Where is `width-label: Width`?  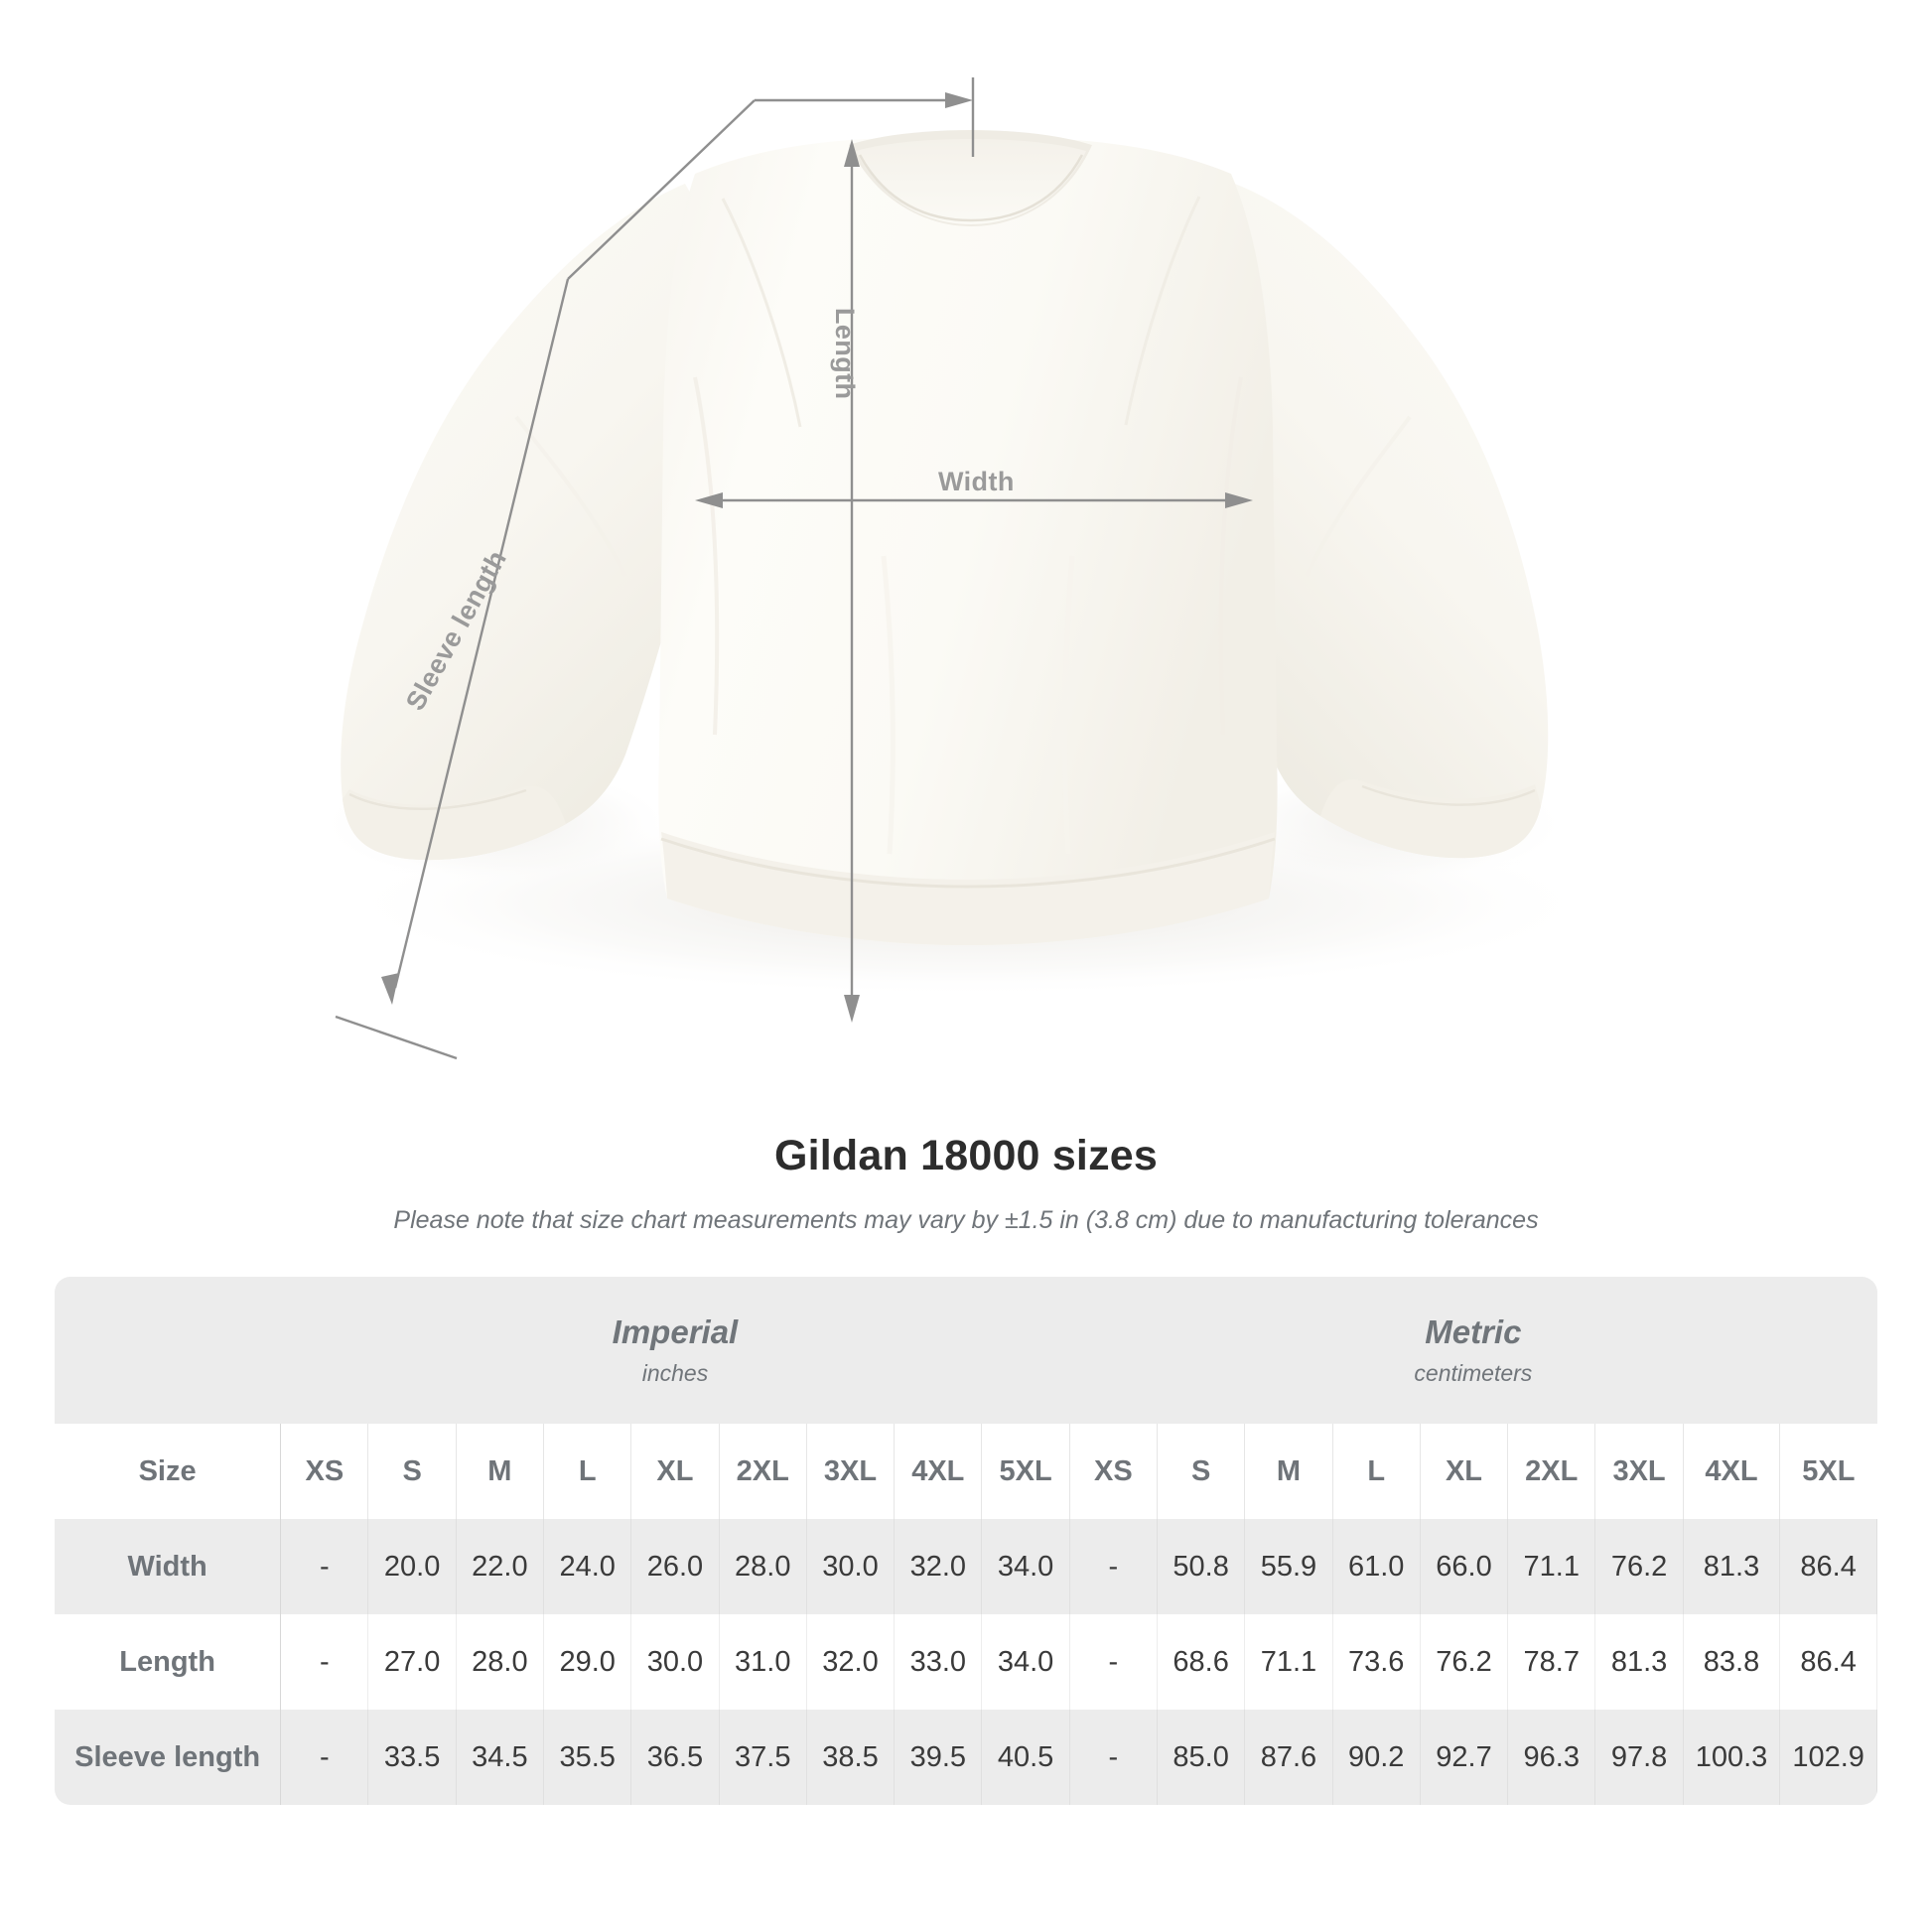 width-label: Width is located at coordinates (976, 482).